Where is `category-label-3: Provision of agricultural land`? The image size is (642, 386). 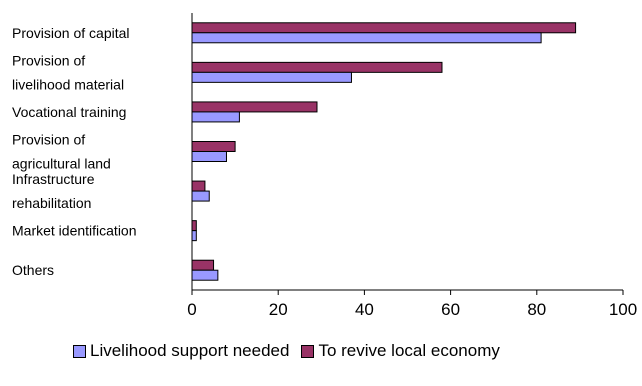
category-label-3: Provision of agricultural land is located at coordinates (61, 152).